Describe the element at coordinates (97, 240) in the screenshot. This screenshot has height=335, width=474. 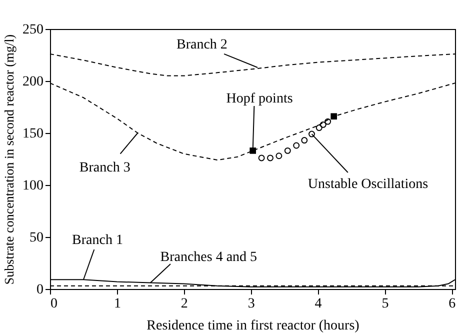
I see `annotation: Branch 1` at that location.